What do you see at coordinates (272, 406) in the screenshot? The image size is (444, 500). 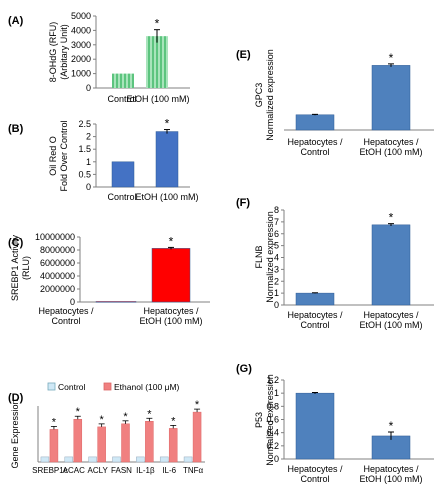 I see `y-tick-label: 0.8` at bounding box center [272, 406].